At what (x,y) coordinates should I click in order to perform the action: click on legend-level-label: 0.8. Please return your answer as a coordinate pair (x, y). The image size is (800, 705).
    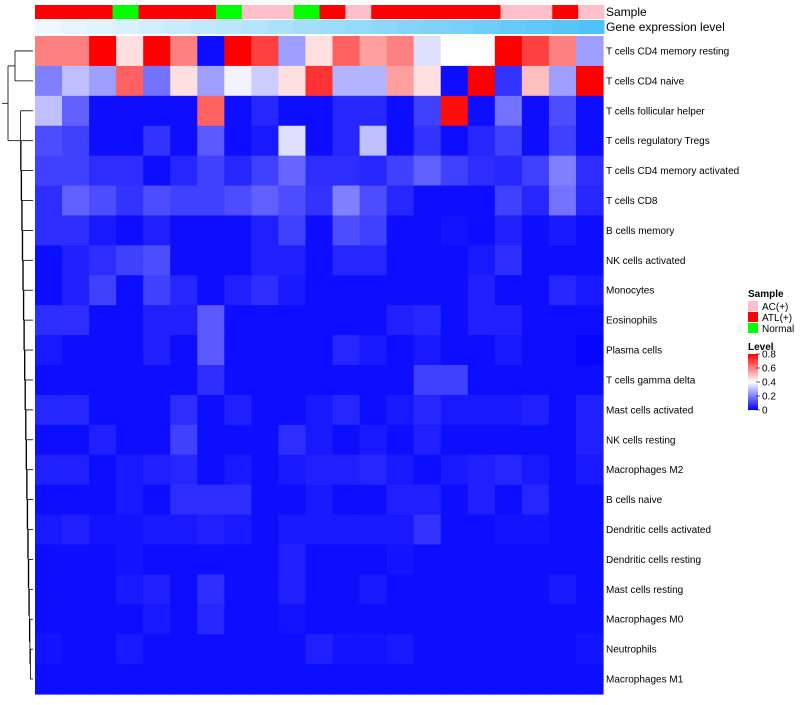
    Looking at the image, I should click on (769, 355).